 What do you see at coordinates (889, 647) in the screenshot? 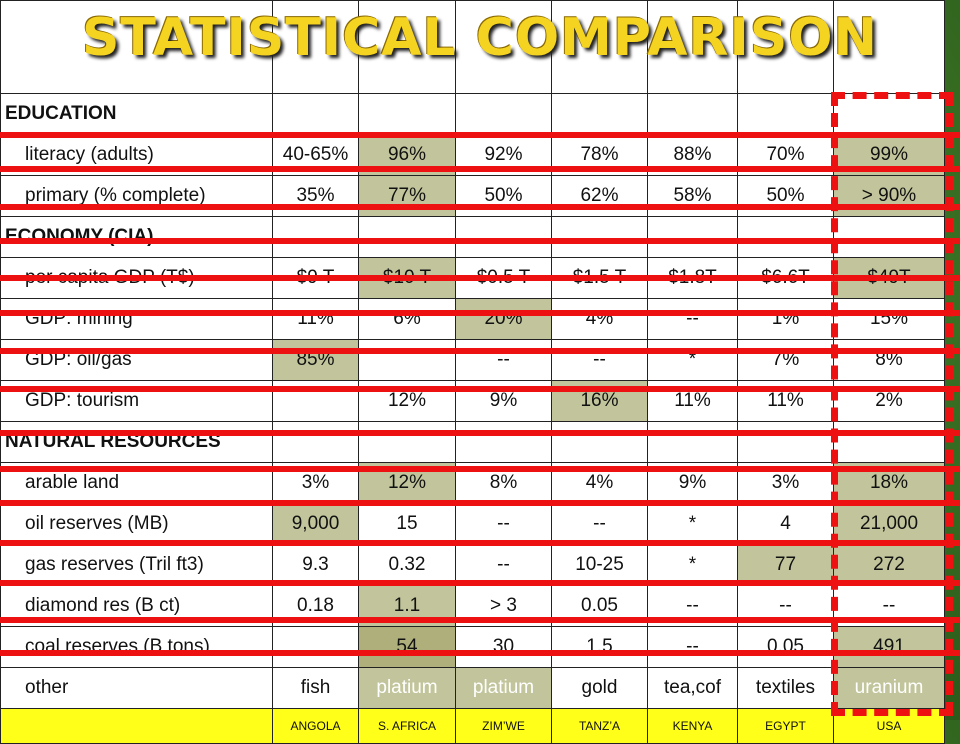
I see `table-cell: 491` at bounding box center [889, 647].